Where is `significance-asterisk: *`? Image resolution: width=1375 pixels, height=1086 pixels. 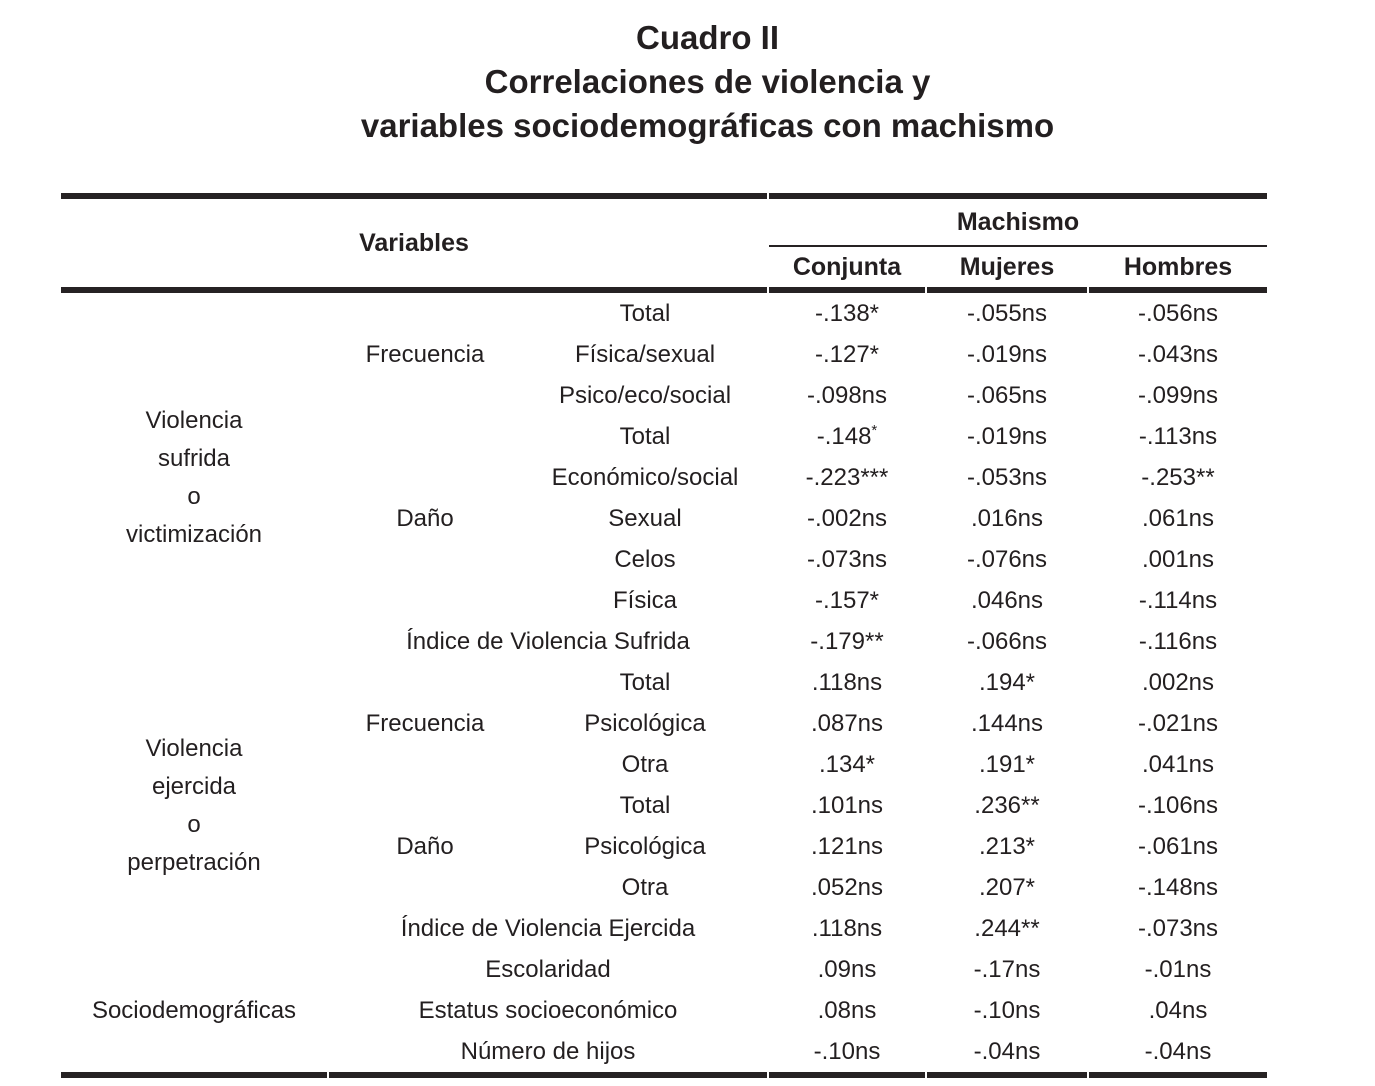
significance-asterisk: * is located at coordinates (874, 430).